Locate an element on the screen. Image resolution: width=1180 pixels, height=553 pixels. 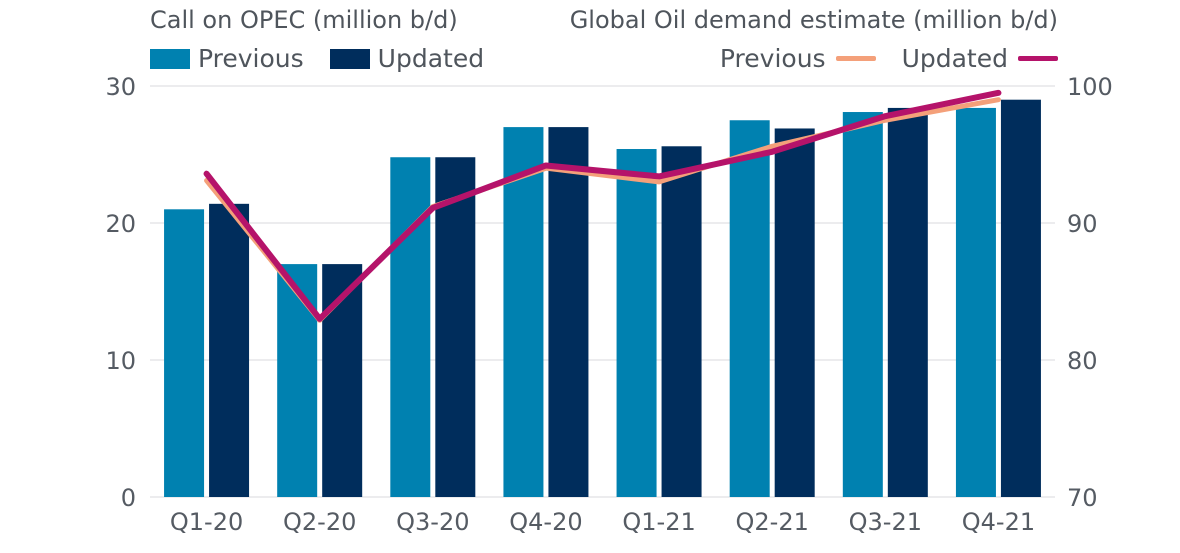
legend-swatch-line-updated is located at coordinates (1038, 58).